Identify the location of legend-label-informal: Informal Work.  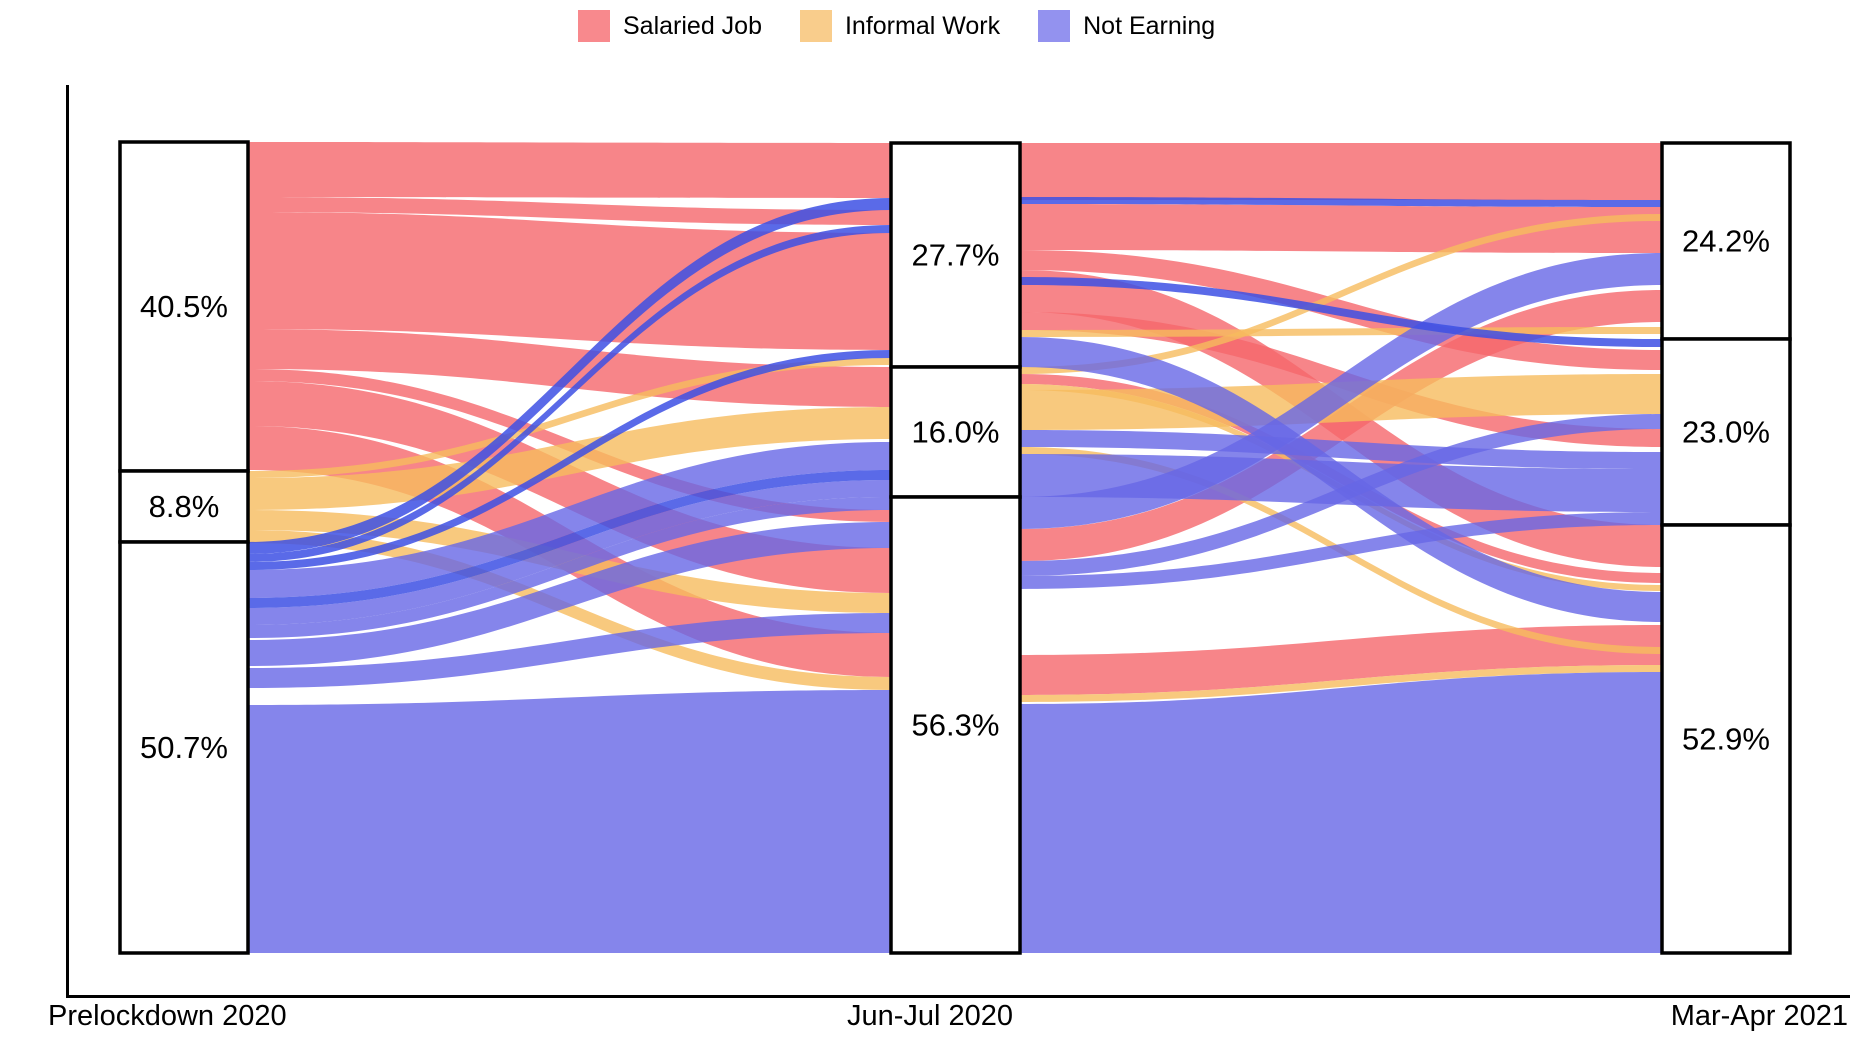
(922, 25).